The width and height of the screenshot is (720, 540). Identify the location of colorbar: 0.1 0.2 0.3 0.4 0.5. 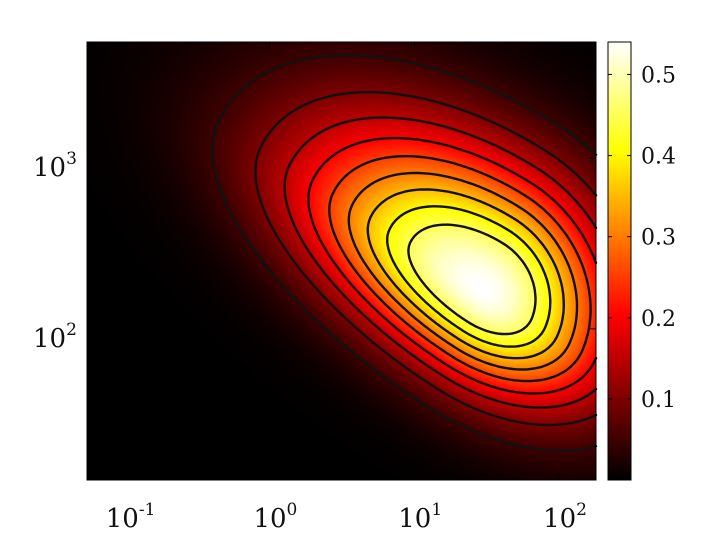
(641, 261).